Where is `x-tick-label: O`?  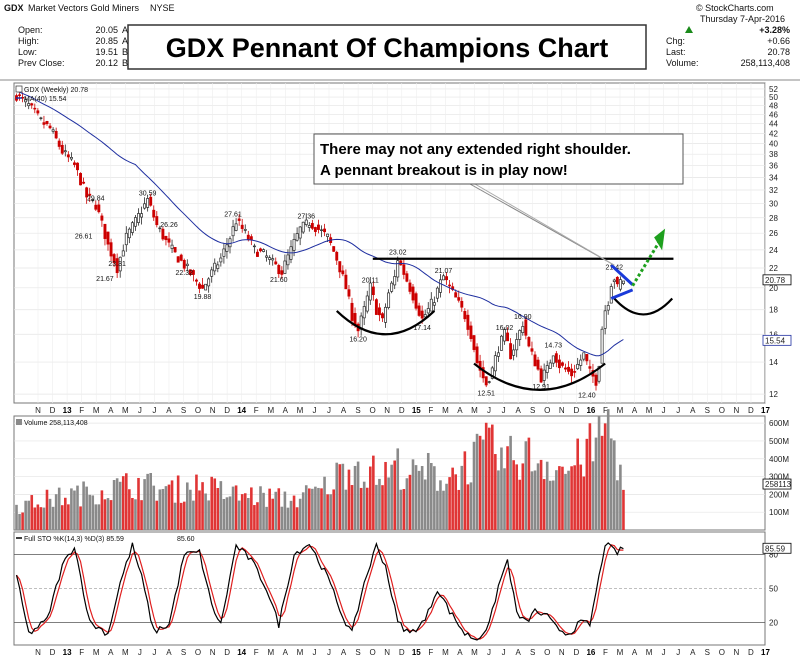 x-tick-label: O is located at coordinates (373, 410).